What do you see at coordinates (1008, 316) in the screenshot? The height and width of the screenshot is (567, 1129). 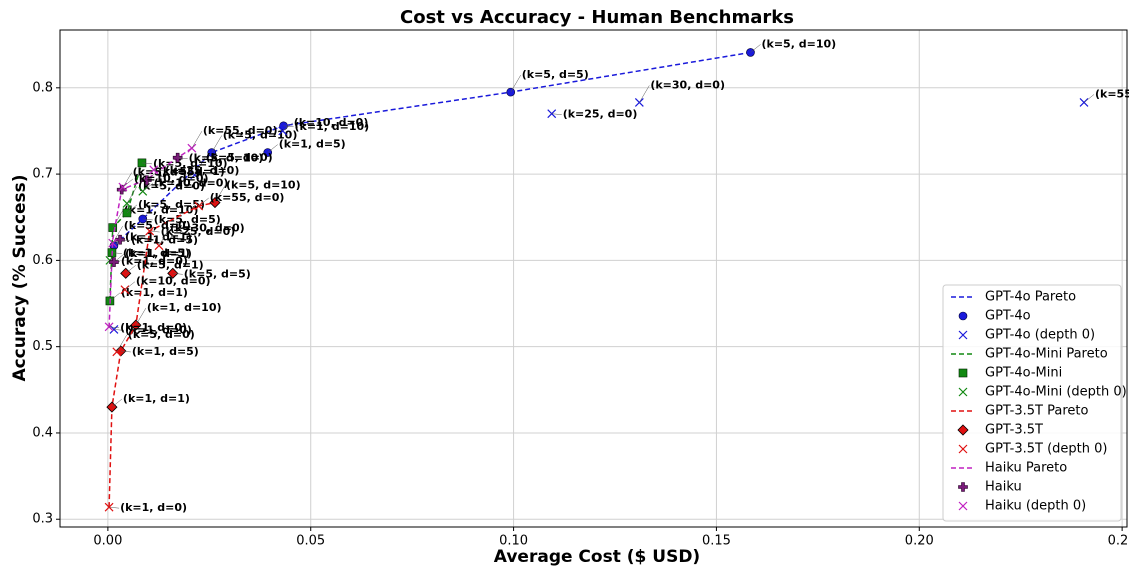 I see `legend-label: GPT-4o` at bounding box center [1008, 316].